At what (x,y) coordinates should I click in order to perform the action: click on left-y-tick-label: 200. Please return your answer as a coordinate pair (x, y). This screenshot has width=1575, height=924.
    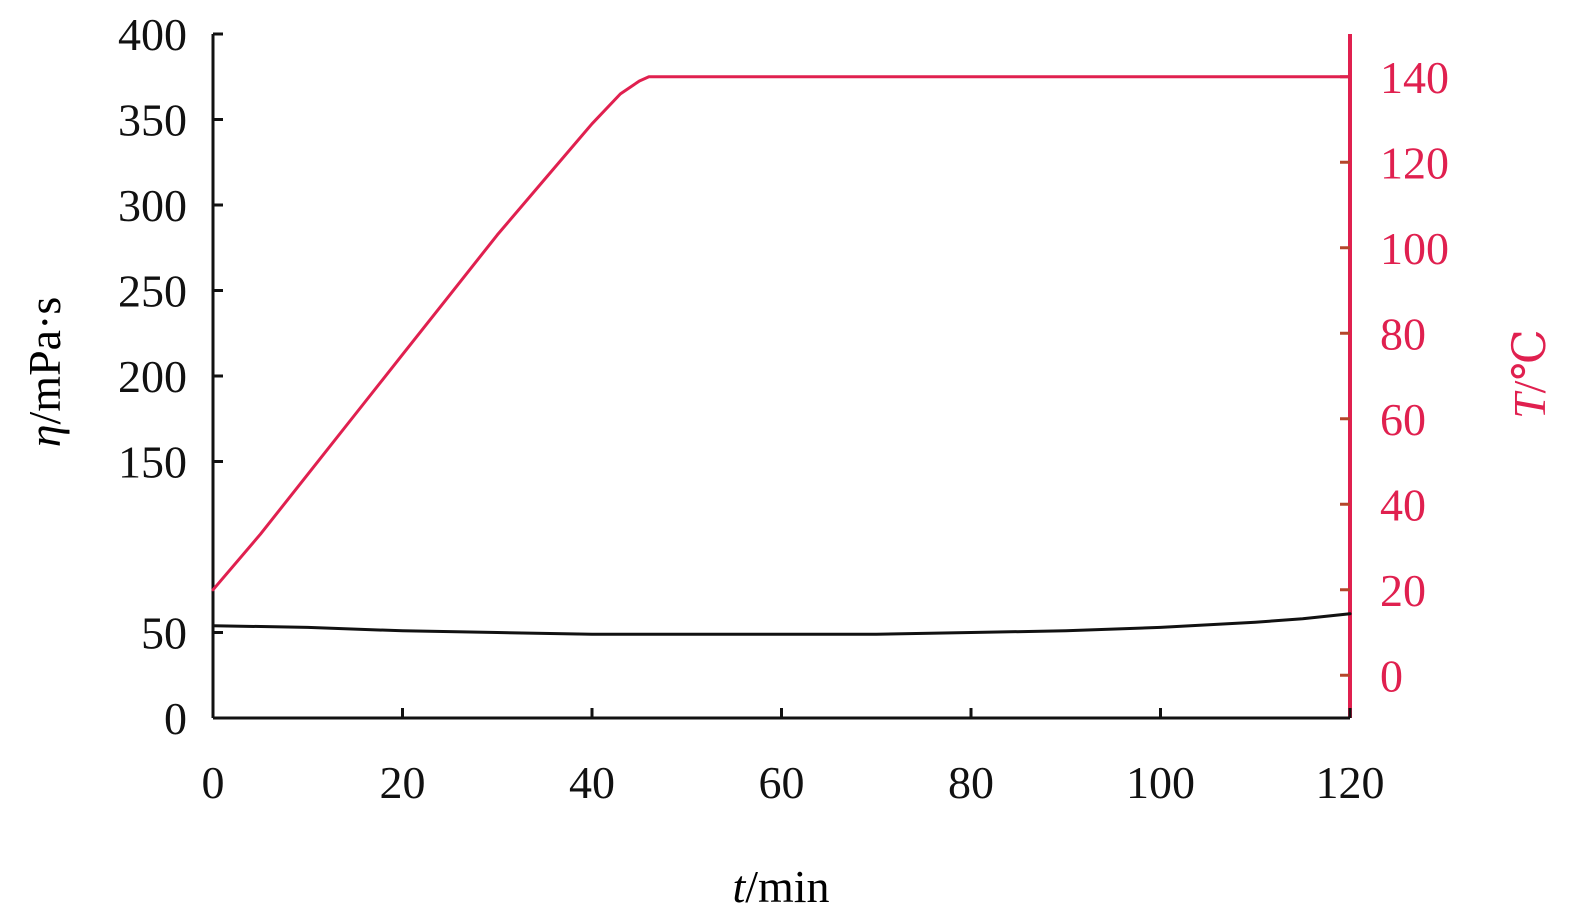
    Looking at the image, I should click on (152, 376).